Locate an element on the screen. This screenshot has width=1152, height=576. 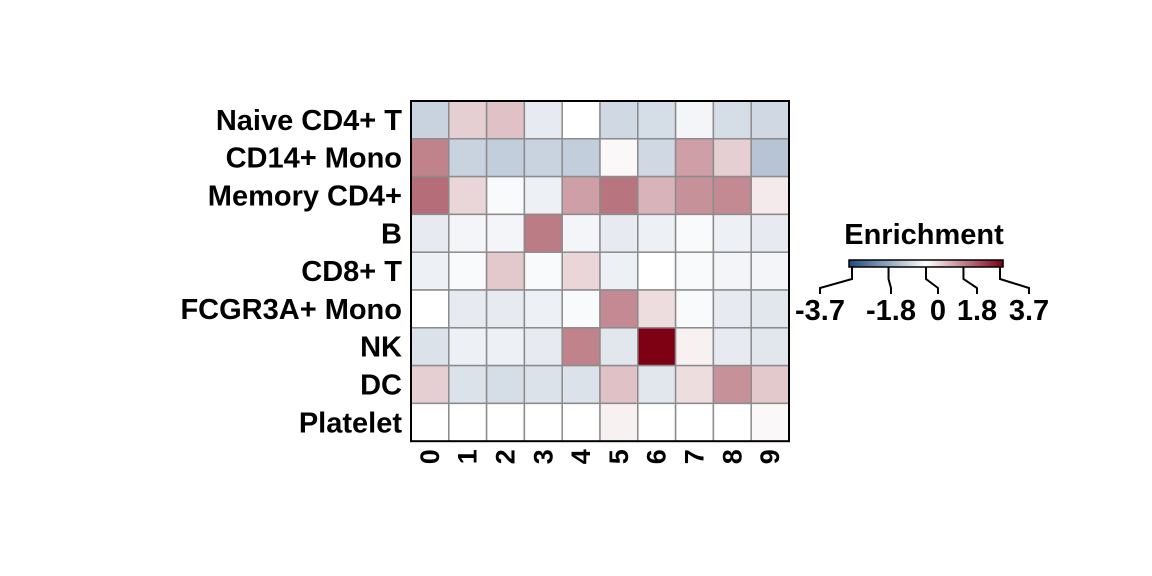
column-label: 6 is located at coordinates (657, 456).